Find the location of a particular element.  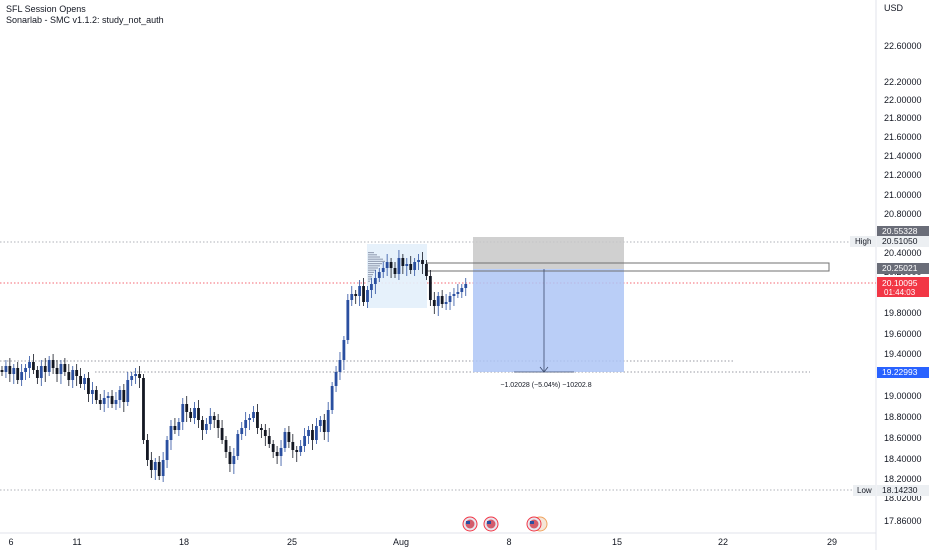

low-value: 18.14230 is located at coordinates (900, 490).